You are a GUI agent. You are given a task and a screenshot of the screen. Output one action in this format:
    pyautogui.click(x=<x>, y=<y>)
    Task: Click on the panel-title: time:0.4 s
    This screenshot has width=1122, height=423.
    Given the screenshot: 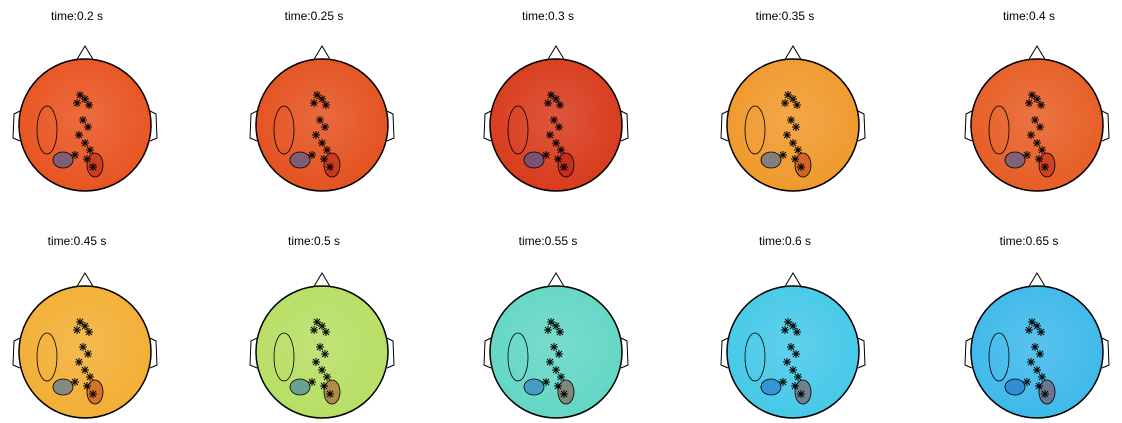 What is the action you would take?
    pyautogui.click(x=1029, y=16)
    